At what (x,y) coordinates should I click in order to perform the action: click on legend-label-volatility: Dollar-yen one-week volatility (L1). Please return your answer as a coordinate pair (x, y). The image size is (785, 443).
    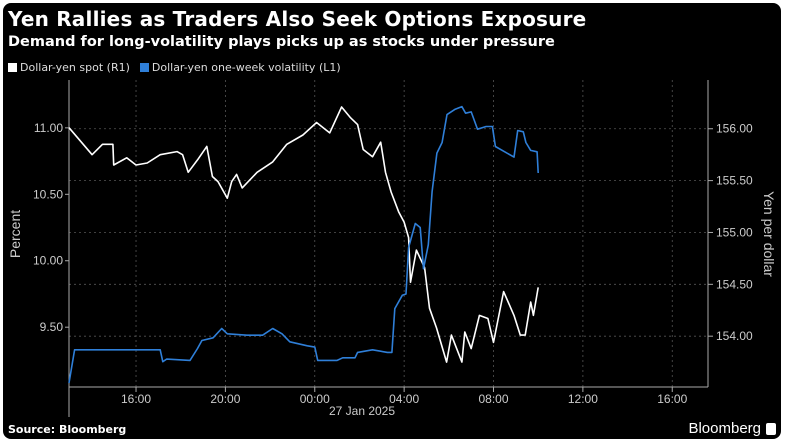
    Looking at the image, I should click on (246, 67).